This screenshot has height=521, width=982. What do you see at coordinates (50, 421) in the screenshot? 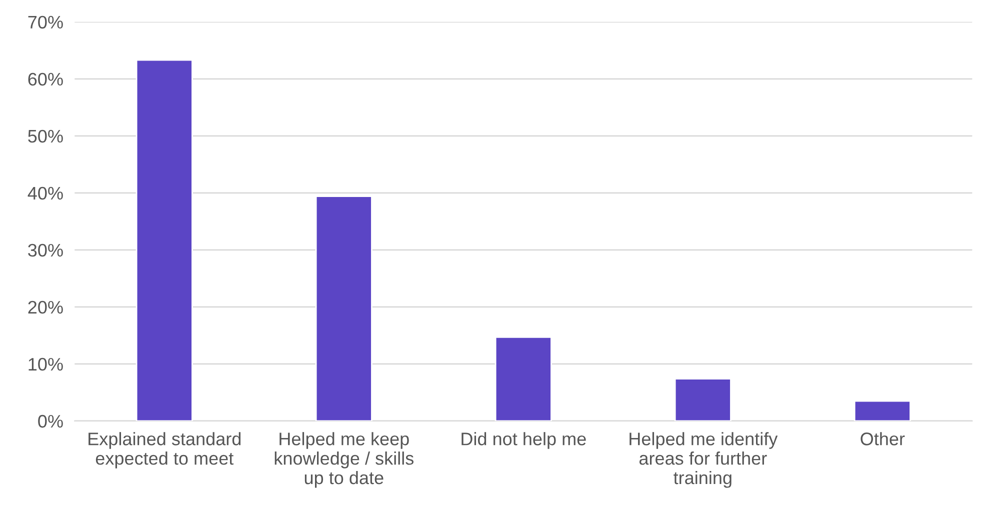
I see `y-tick-label: 0%` at bounding box center [50, 421].